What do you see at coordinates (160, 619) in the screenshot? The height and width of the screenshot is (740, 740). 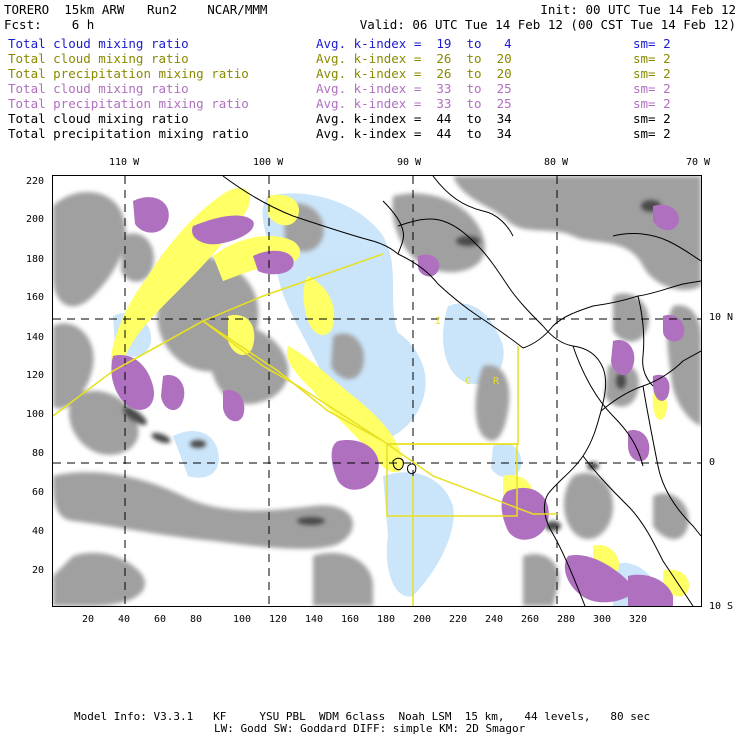 I see `x-tick: 60` at bounding box center [160, 619].